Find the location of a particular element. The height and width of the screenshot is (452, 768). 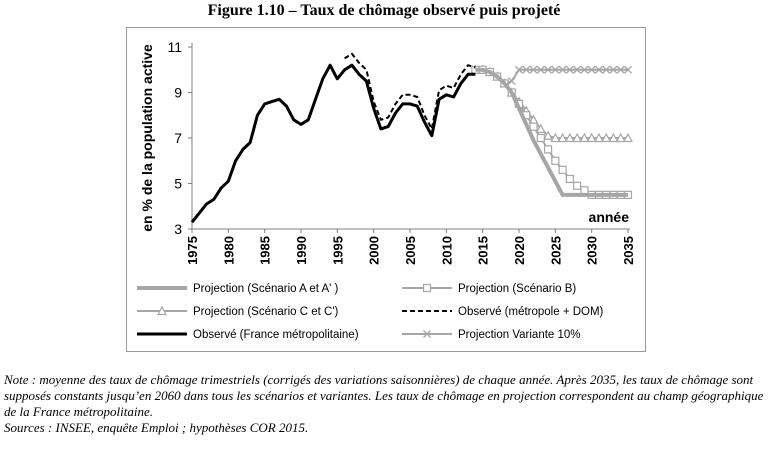

x-tick-label: 1990 is located at coordinates (301, 250).